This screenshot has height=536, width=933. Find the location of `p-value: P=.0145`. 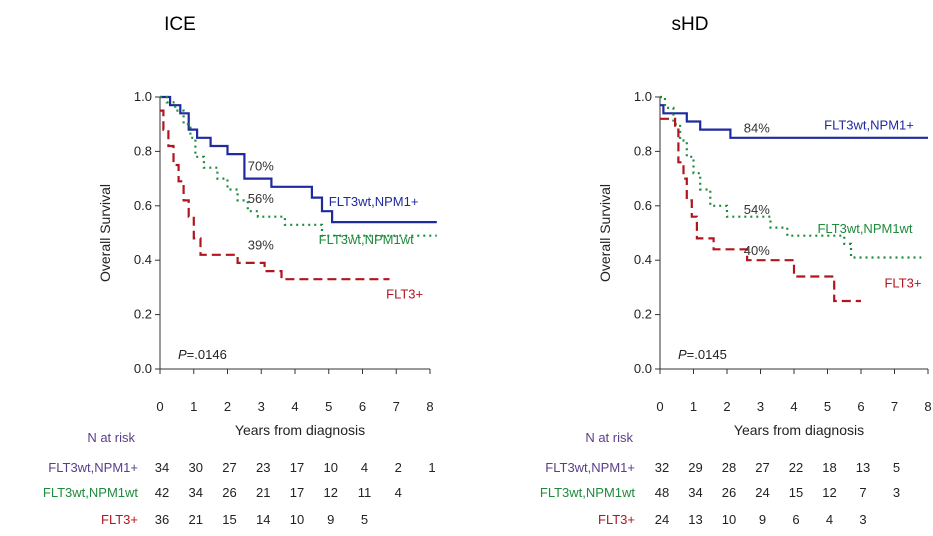

p-value: P=.0145 is located at coordinates (702, 354).